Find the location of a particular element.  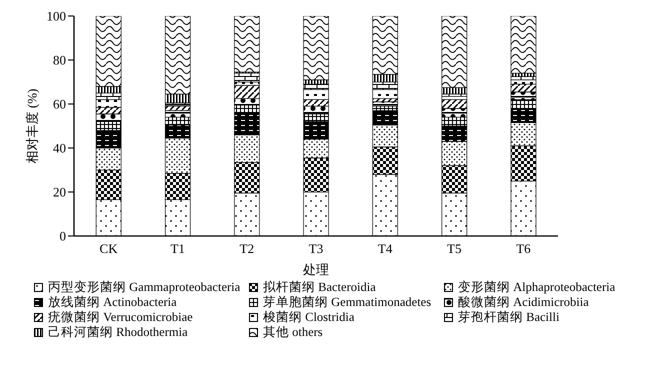

legend-label: 丙型变形菌纲 Gammaproteobacteria is located at coordinates (144, 287).